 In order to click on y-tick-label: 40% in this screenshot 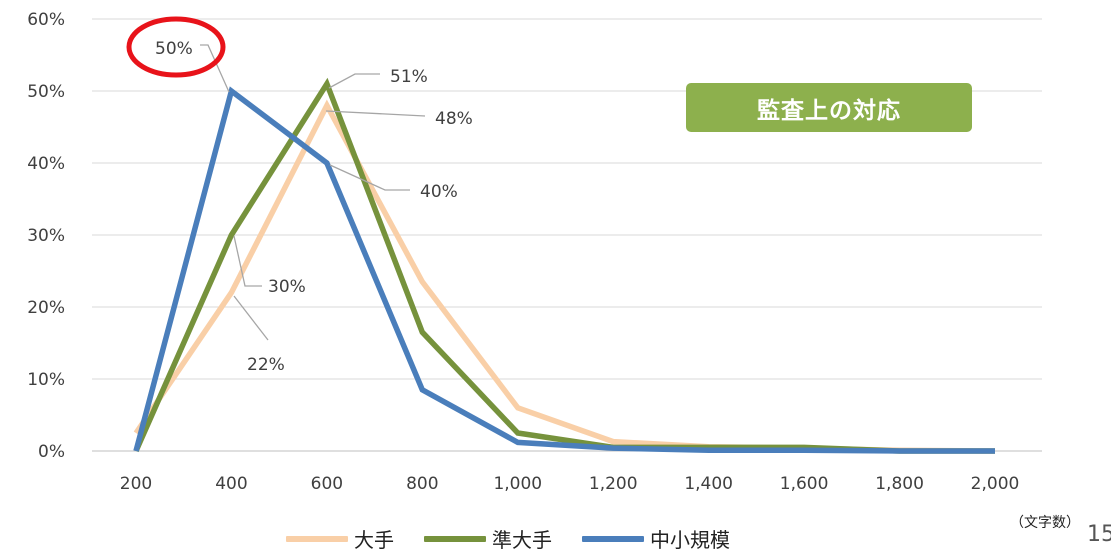, I will do `click(46, 164)`.